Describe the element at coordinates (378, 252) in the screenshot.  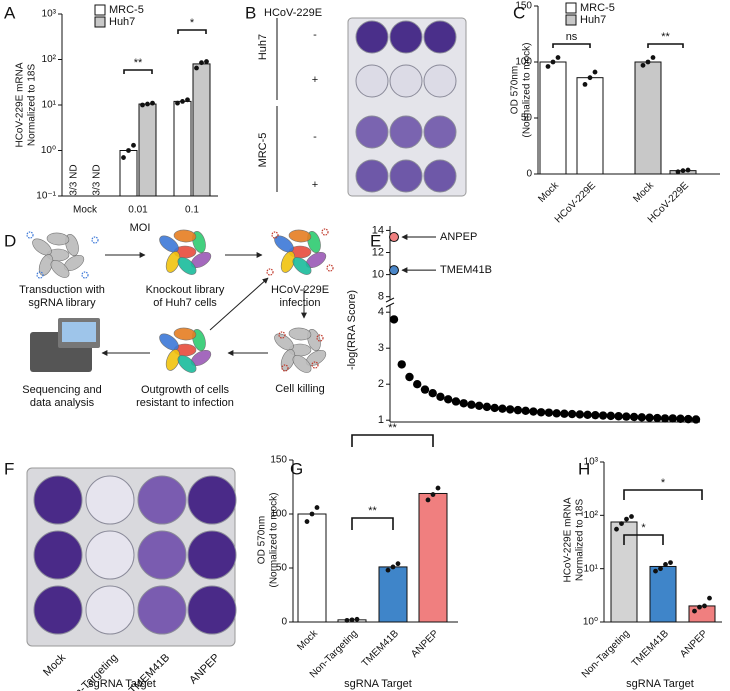
I see `y-tick-label: 12` at that location.